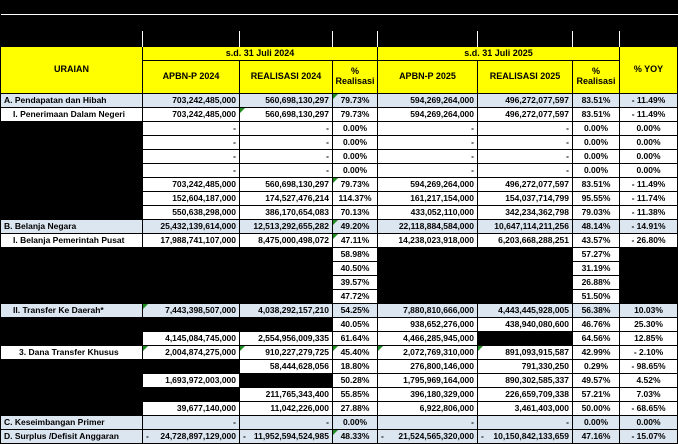  Describe the element at coordinates (72, 353) in the screenshot. I see `row-label: 3. Dana Transfer Khusus` at that location.